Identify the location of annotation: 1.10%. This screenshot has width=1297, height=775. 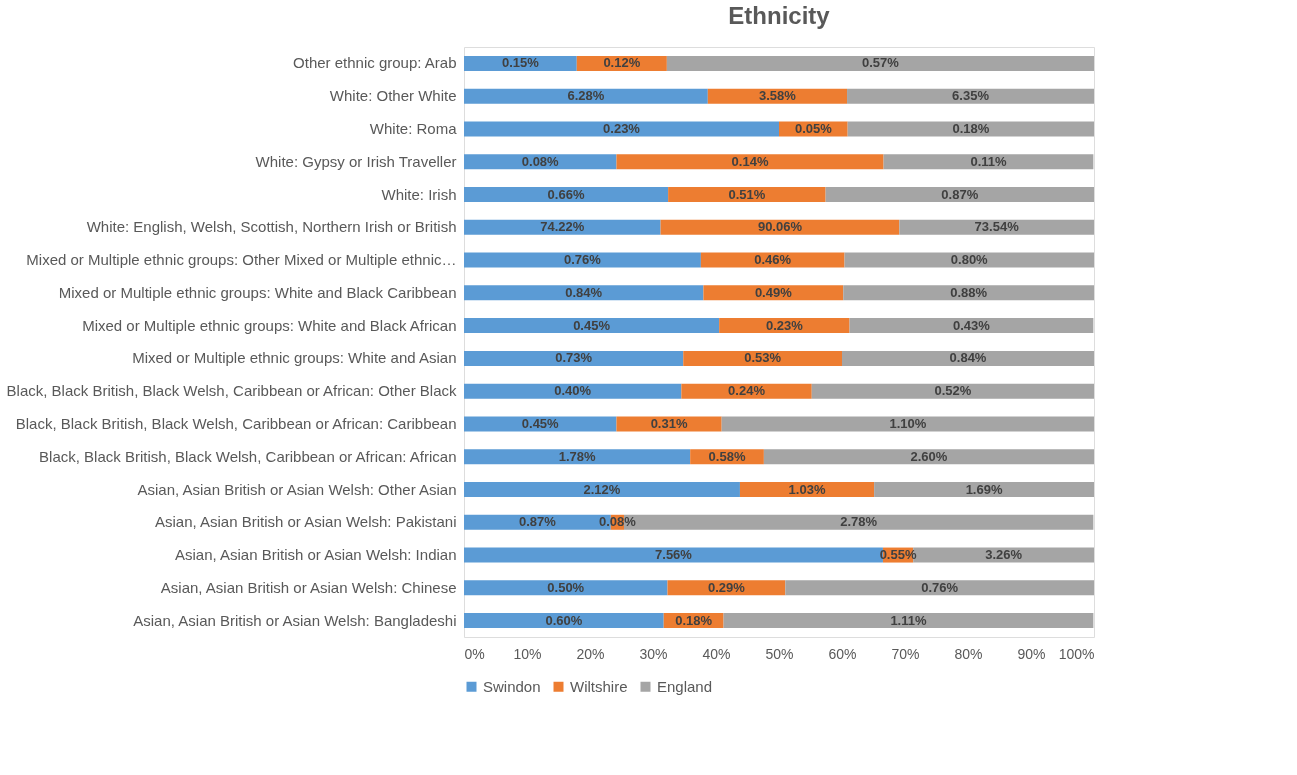
(908, 423).